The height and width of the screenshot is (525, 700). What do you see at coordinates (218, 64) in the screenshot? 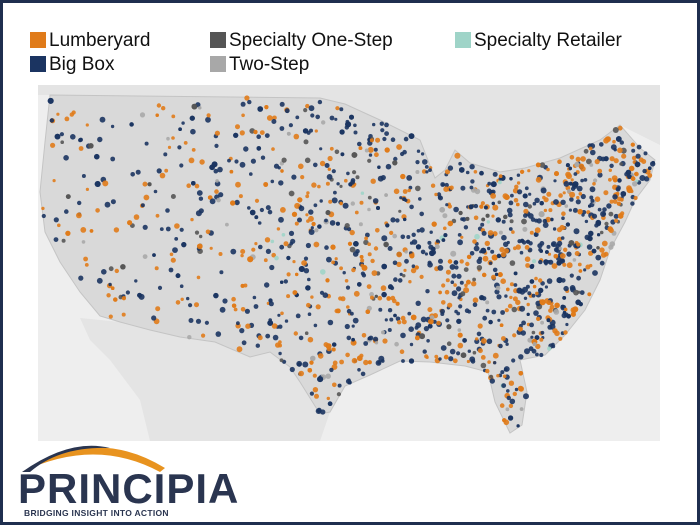
I see `legend-swatch` at bounding box center [218, 64].